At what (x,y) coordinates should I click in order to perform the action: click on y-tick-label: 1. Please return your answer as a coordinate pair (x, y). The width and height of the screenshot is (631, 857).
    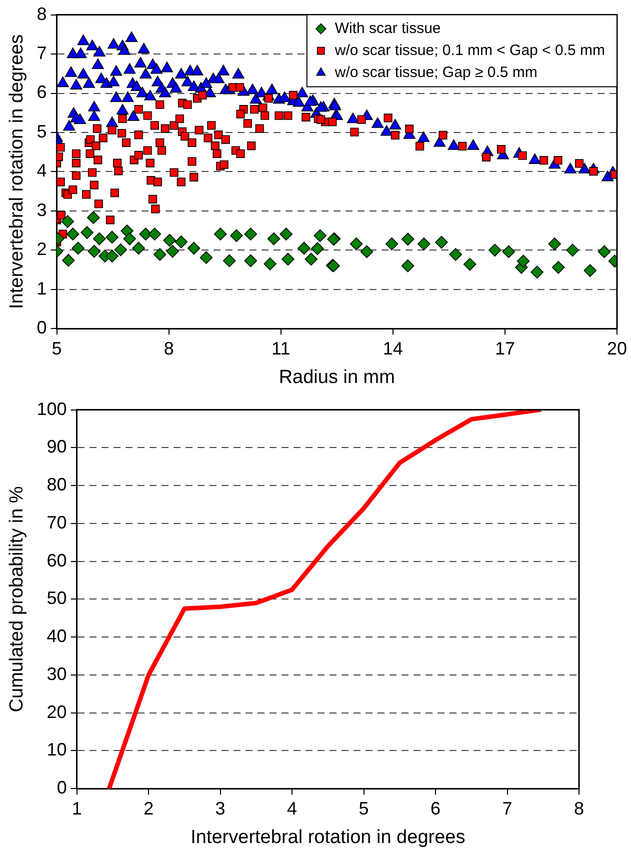
    Looking at the image, I should click on (41, 288).